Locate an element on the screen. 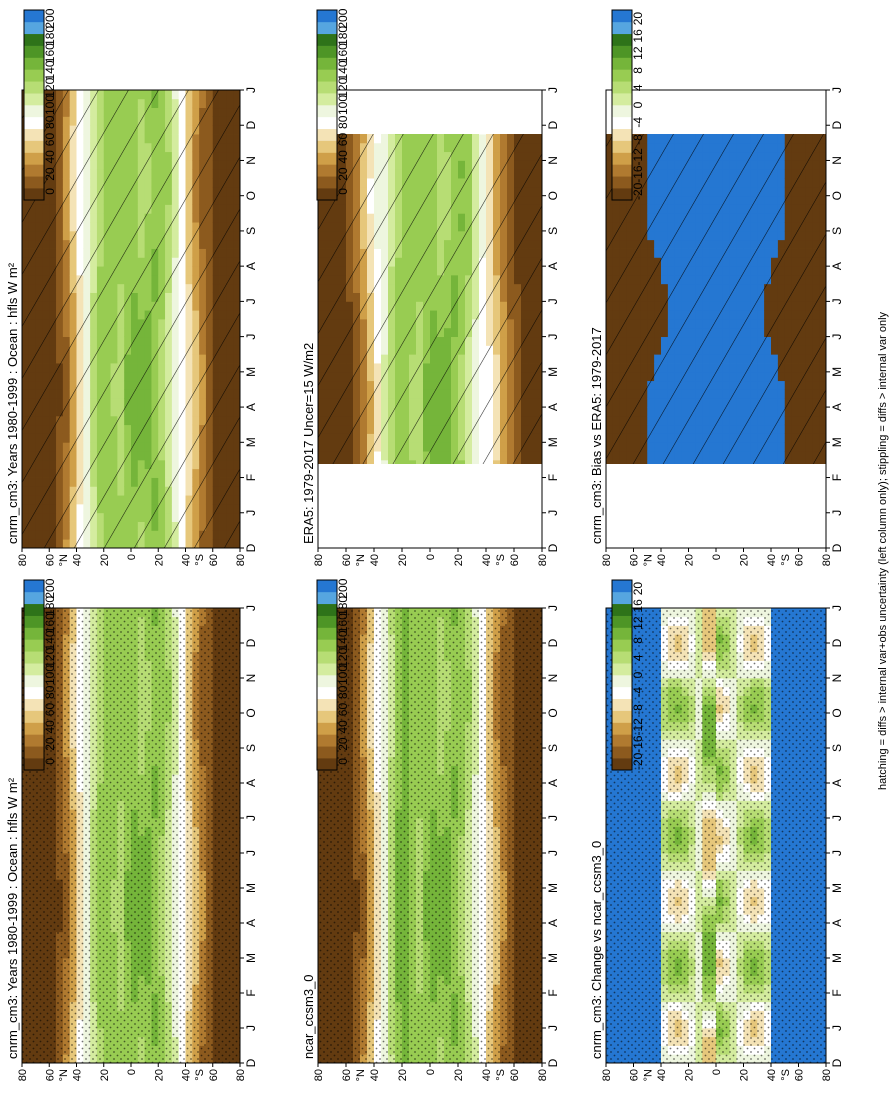 The height and width of the screenshot is (1102, 894). stippling-overlay is located at coordinates (131, 835).